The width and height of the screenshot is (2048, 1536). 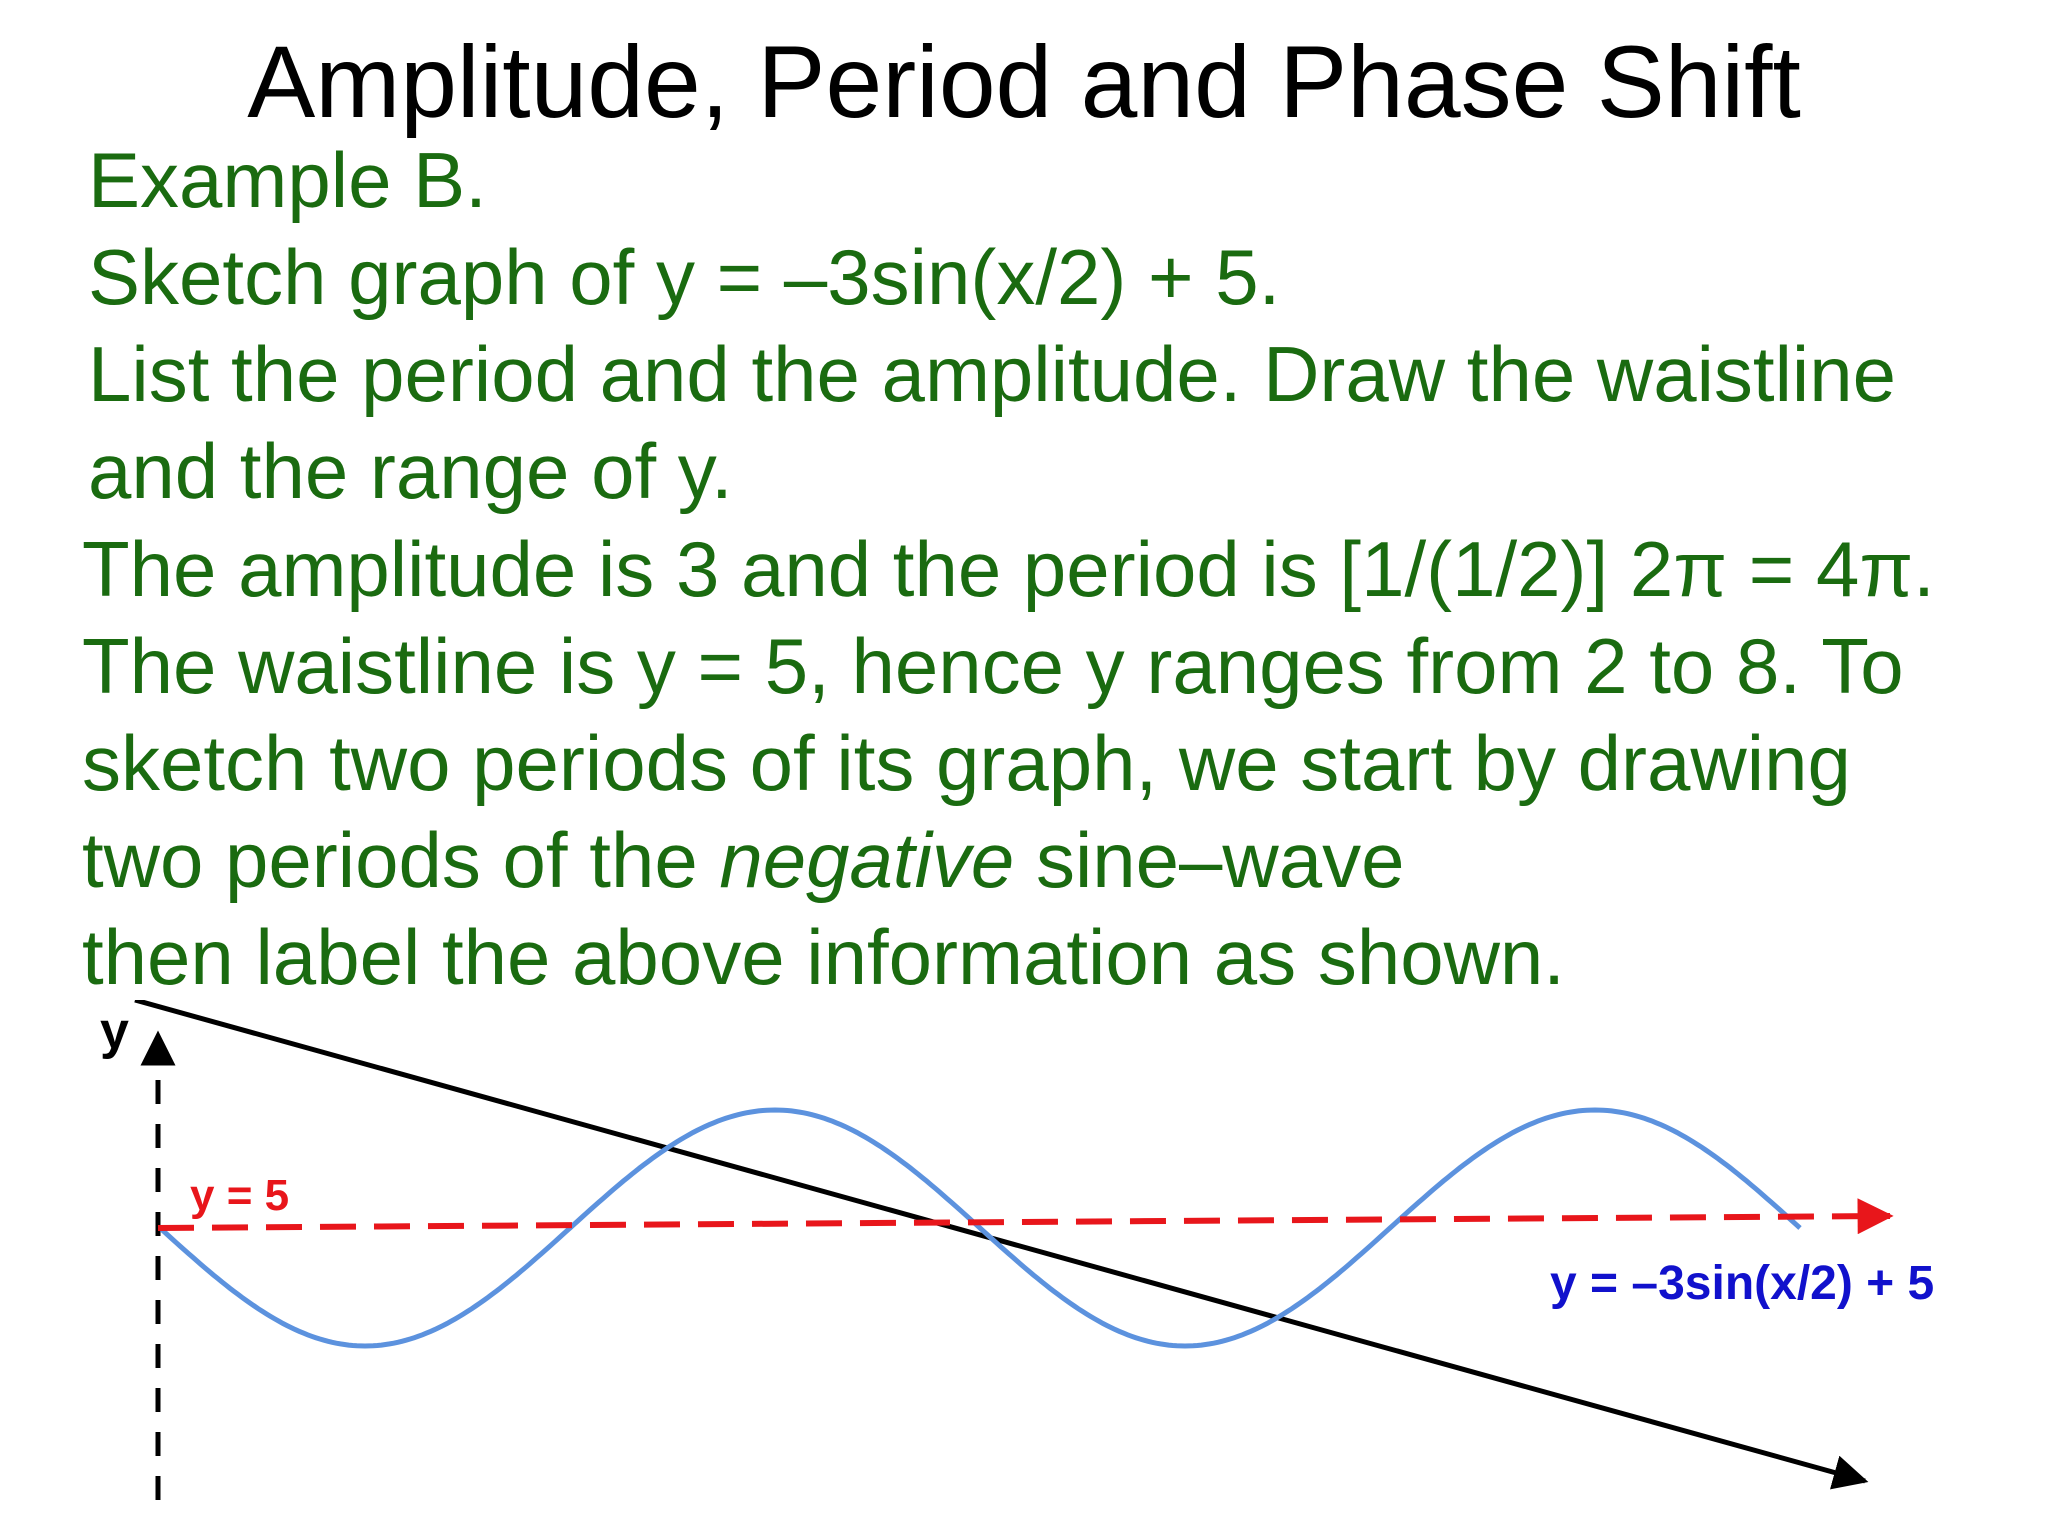 I want to click on emphasis-negative: negative, so click(x=867, y=860).